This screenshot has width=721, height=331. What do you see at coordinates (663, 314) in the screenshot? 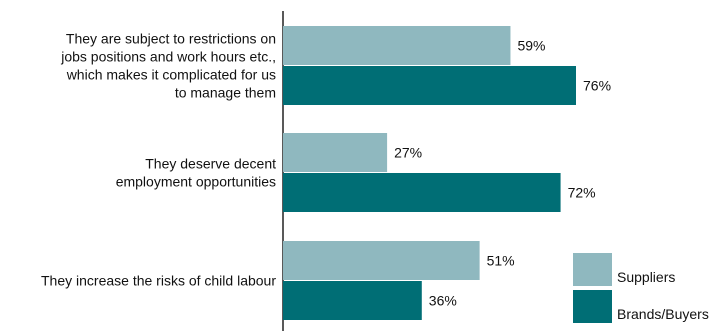
I see `legend-label-brands-buyers: Brands/Buyers` at bounding box center [663, 314].